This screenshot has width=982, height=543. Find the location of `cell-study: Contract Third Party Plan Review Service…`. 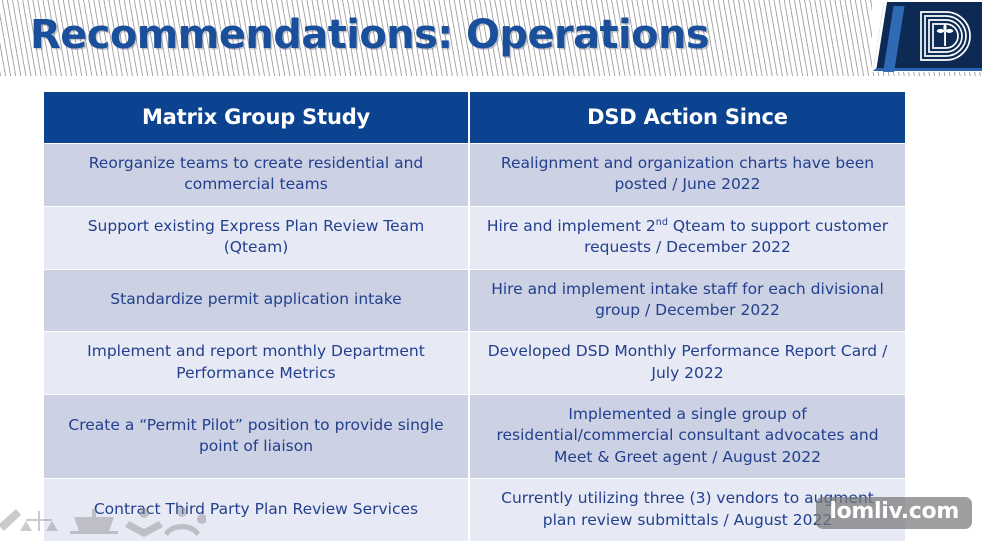

cell-study: Contract Third Party Plan Review Service… is located at coordinates (256, 510).